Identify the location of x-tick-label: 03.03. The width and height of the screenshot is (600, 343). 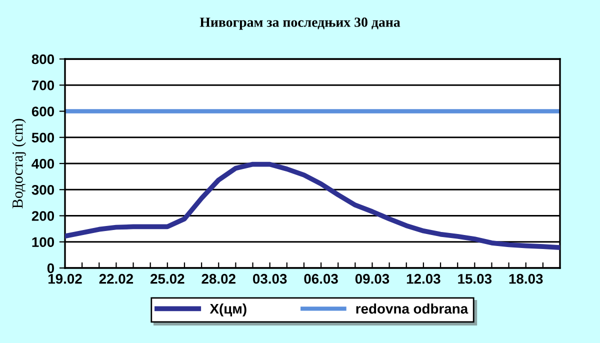
(270, 279).